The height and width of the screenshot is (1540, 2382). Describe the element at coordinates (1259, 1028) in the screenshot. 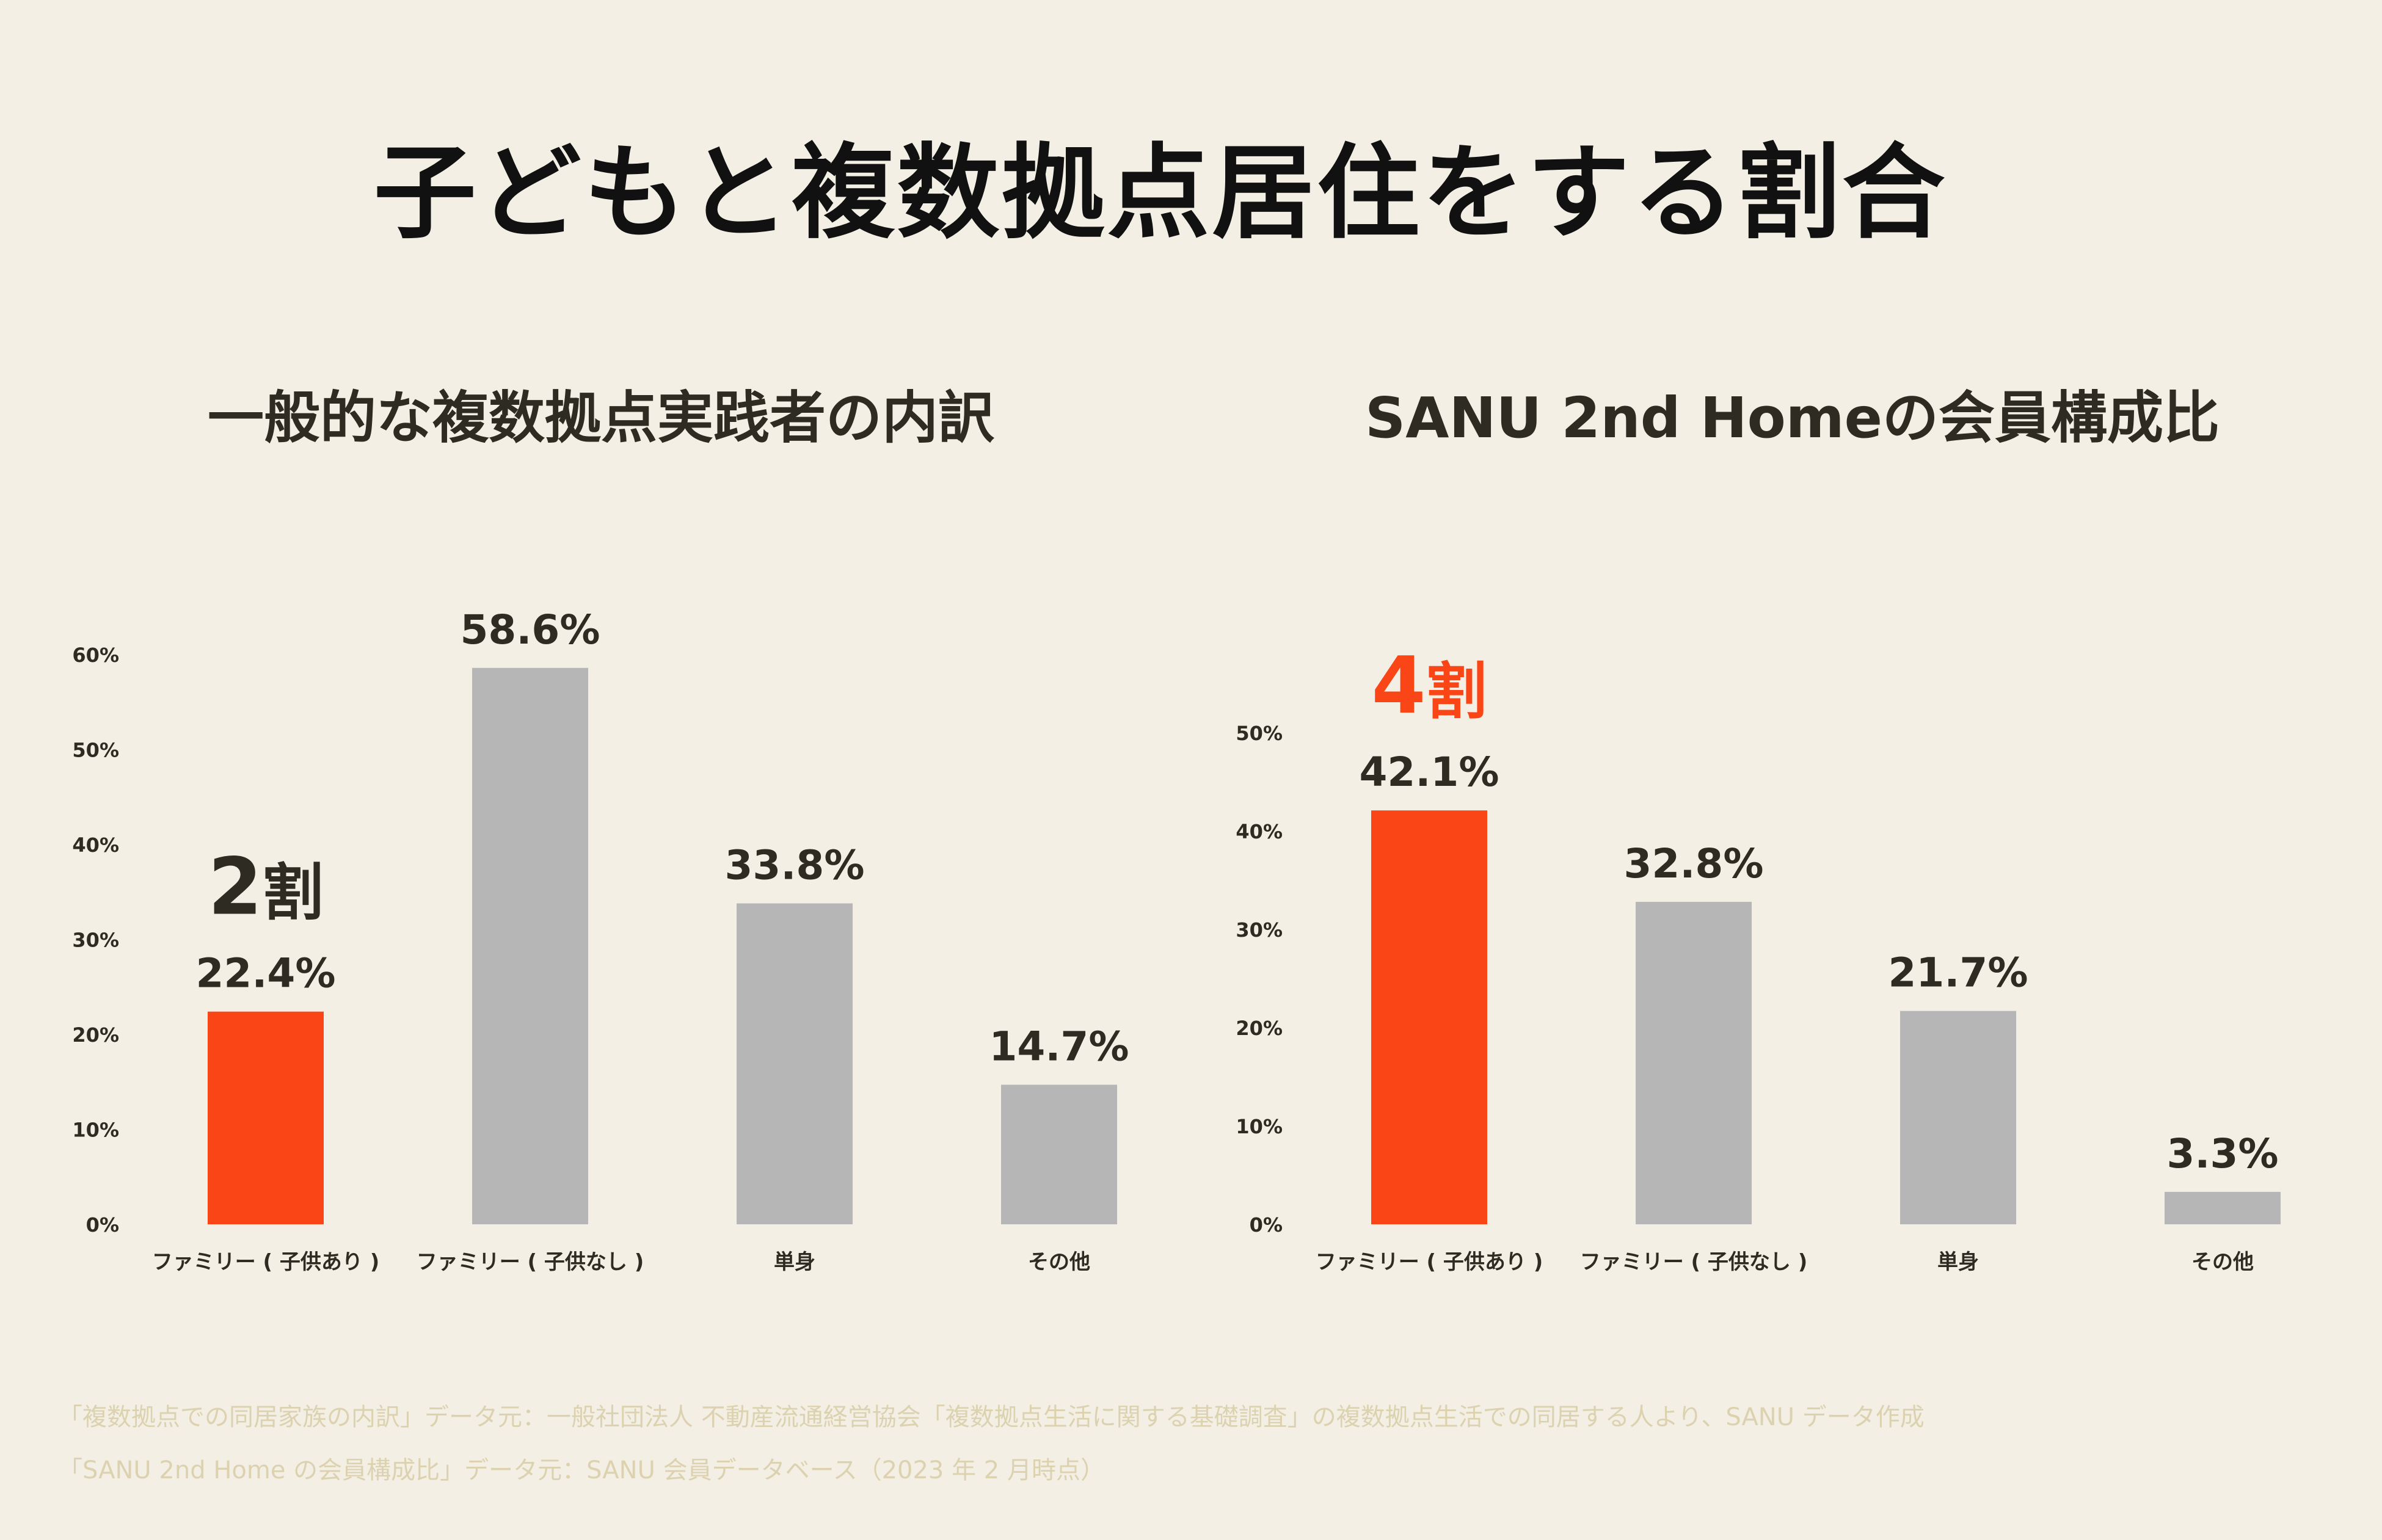

I see `right-y-tick-label: 20%` at that location.